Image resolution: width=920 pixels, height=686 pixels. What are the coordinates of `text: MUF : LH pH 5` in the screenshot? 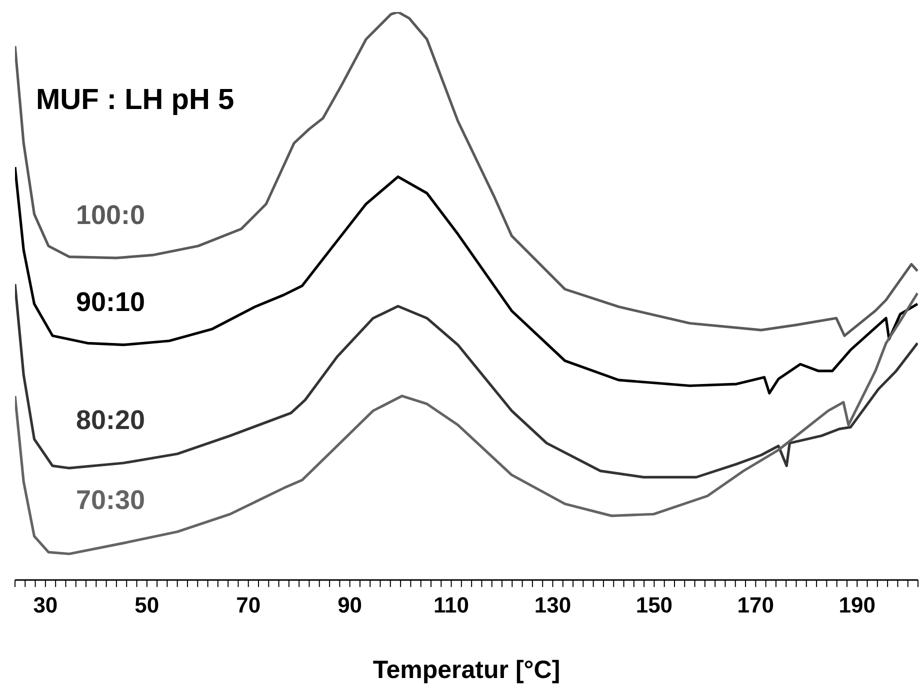 It's located at (135, 100).